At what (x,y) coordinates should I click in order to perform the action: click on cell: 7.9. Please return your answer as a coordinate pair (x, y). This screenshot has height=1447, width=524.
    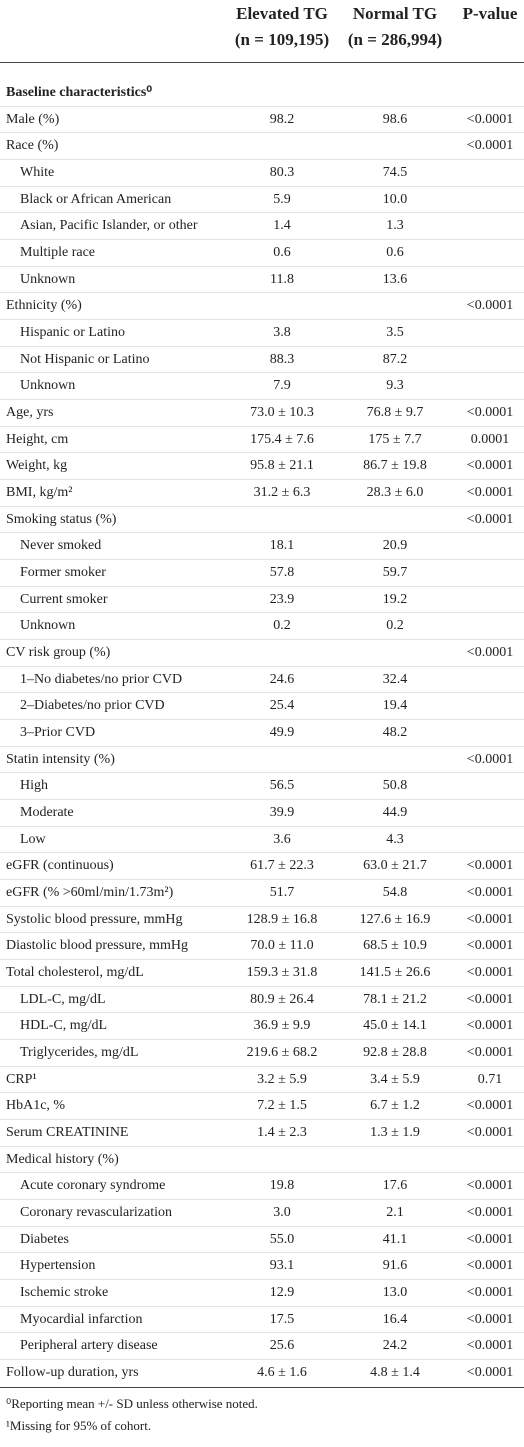
    Looking at the image, I should click on (282, 386).